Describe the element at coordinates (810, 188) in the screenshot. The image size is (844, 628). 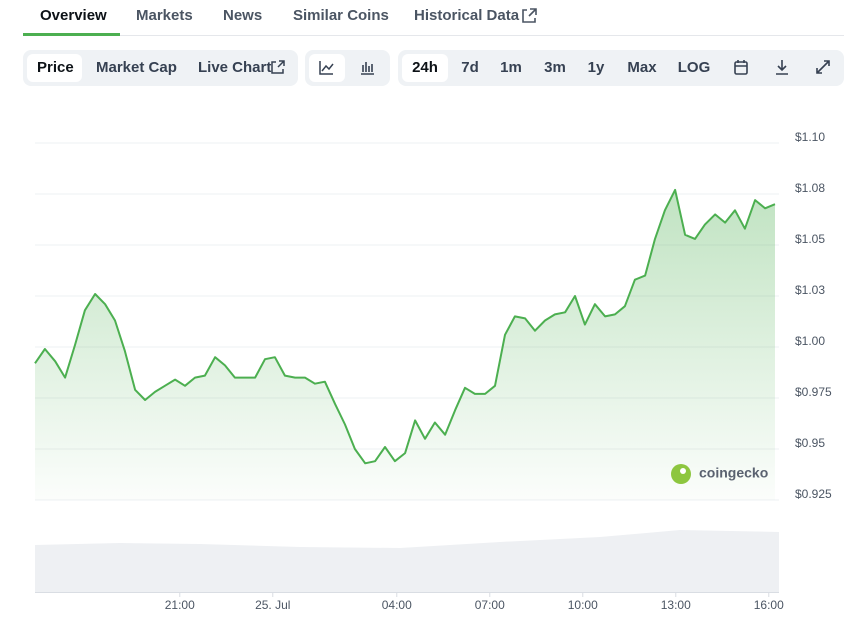
I see `y-tick-label: $1.08` at that location.